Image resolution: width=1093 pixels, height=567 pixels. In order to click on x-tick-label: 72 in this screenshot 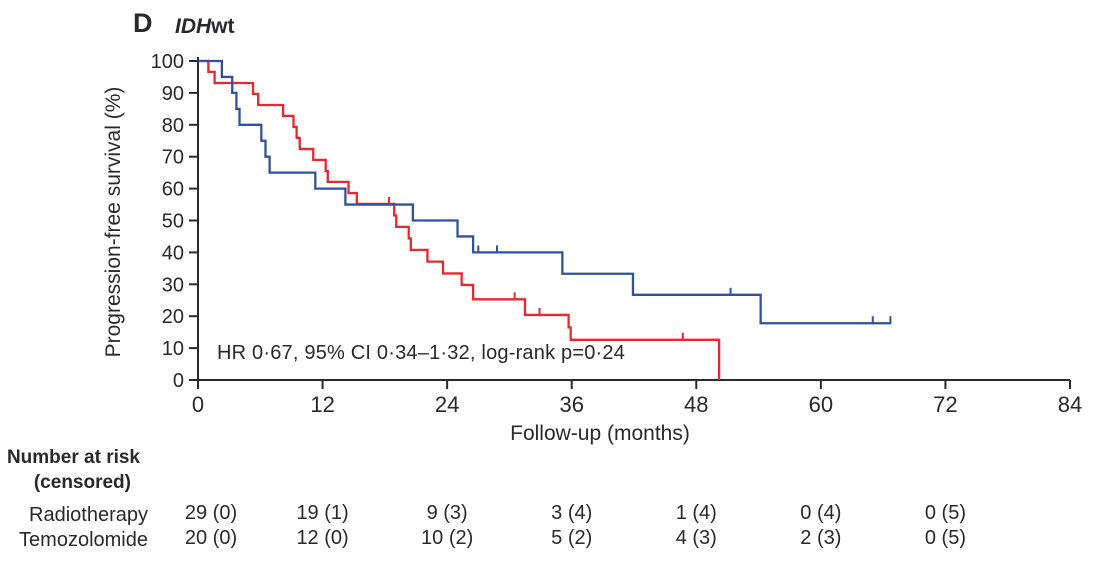, I will do `click(945, 404)`.